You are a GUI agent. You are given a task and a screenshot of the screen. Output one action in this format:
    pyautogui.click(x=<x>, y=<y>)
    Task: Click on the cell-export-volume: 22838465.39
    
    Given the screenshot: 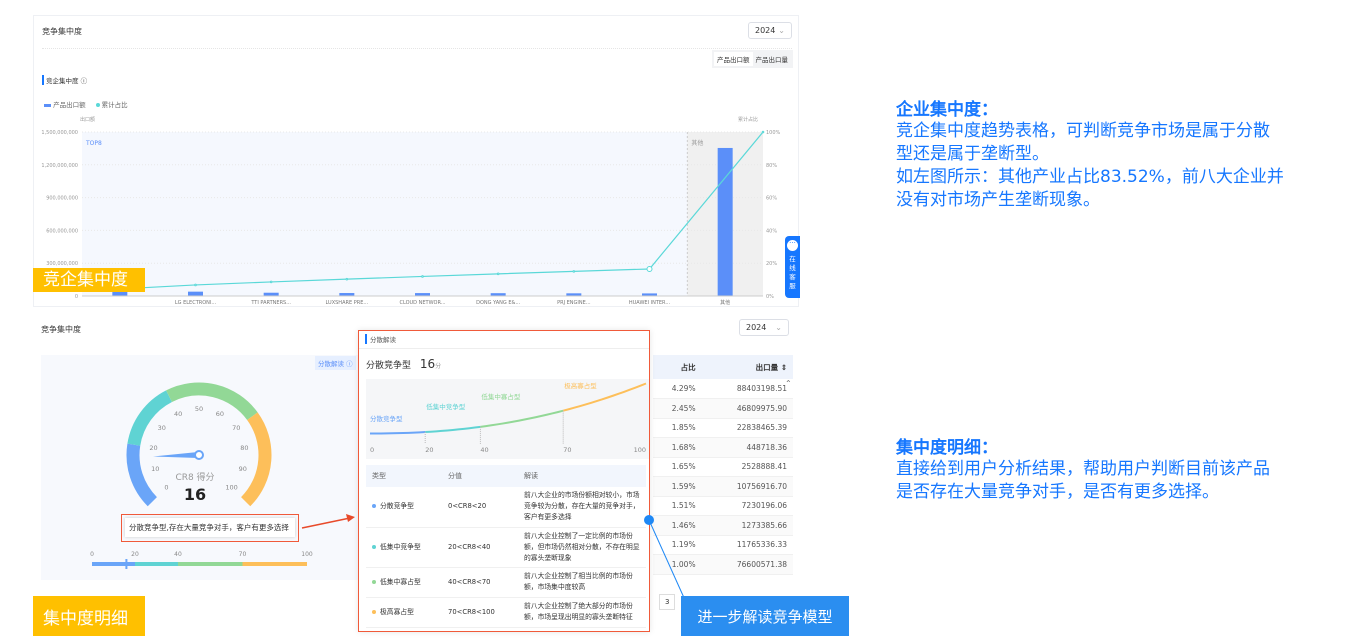 What is the action you would take?
    pyautogui.click(x=747, y=428)
    